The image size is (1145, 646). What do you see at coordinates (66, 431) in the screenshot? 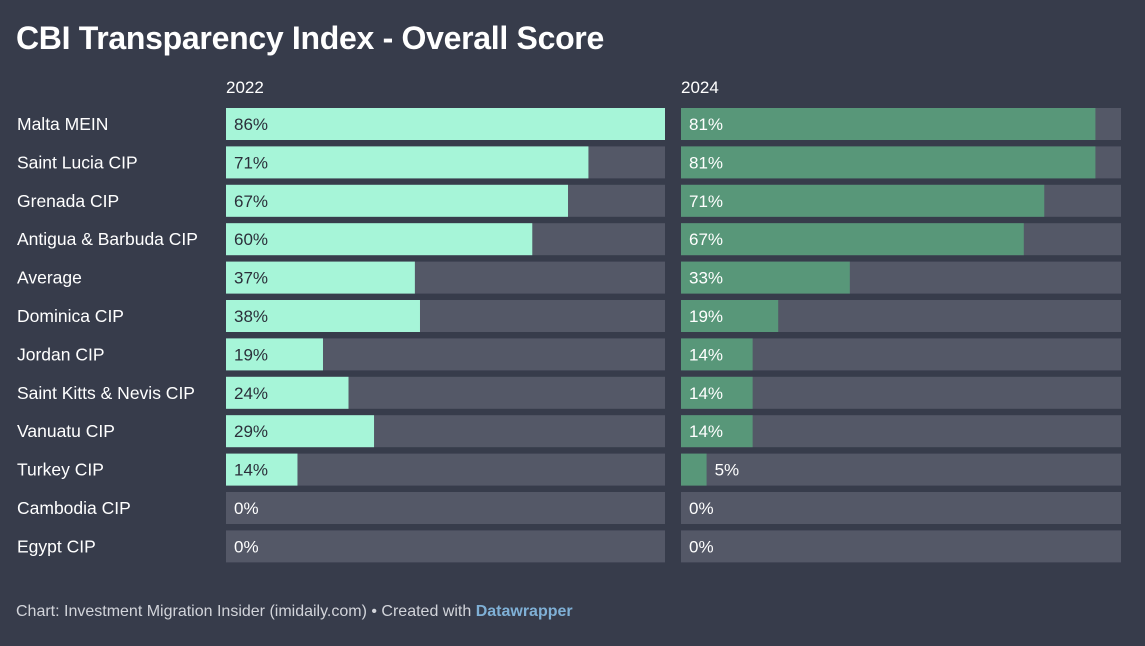
I see `category-label: Vanuatu CIP` at bounding box center [66, 431].